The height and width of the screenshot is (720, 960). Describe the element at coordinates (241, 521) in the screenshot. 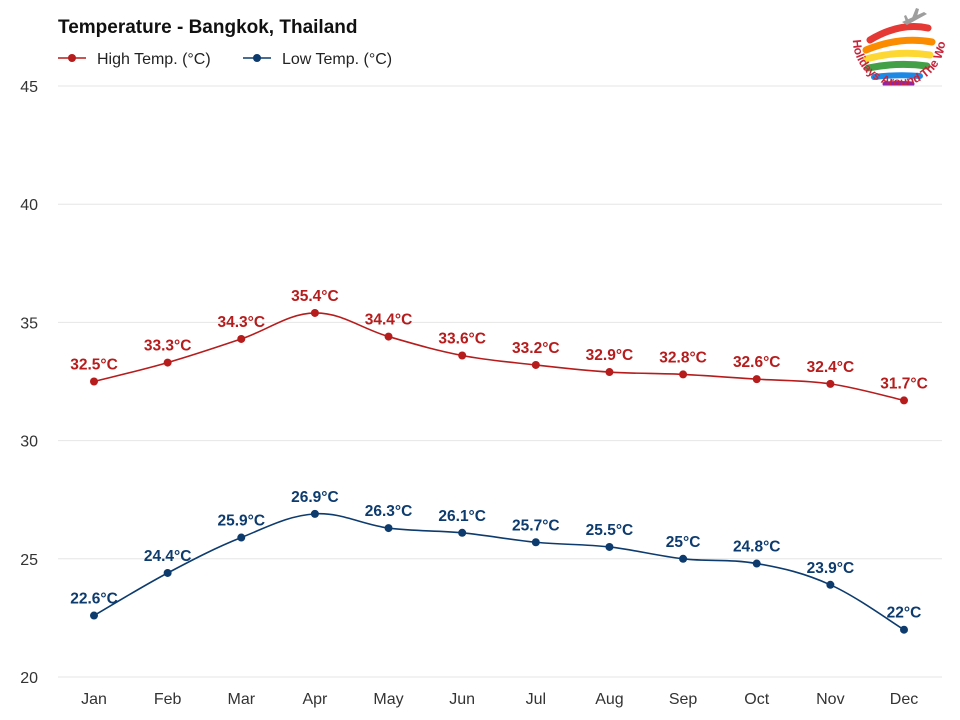

I see `data-label: 25.9°C` at that location.